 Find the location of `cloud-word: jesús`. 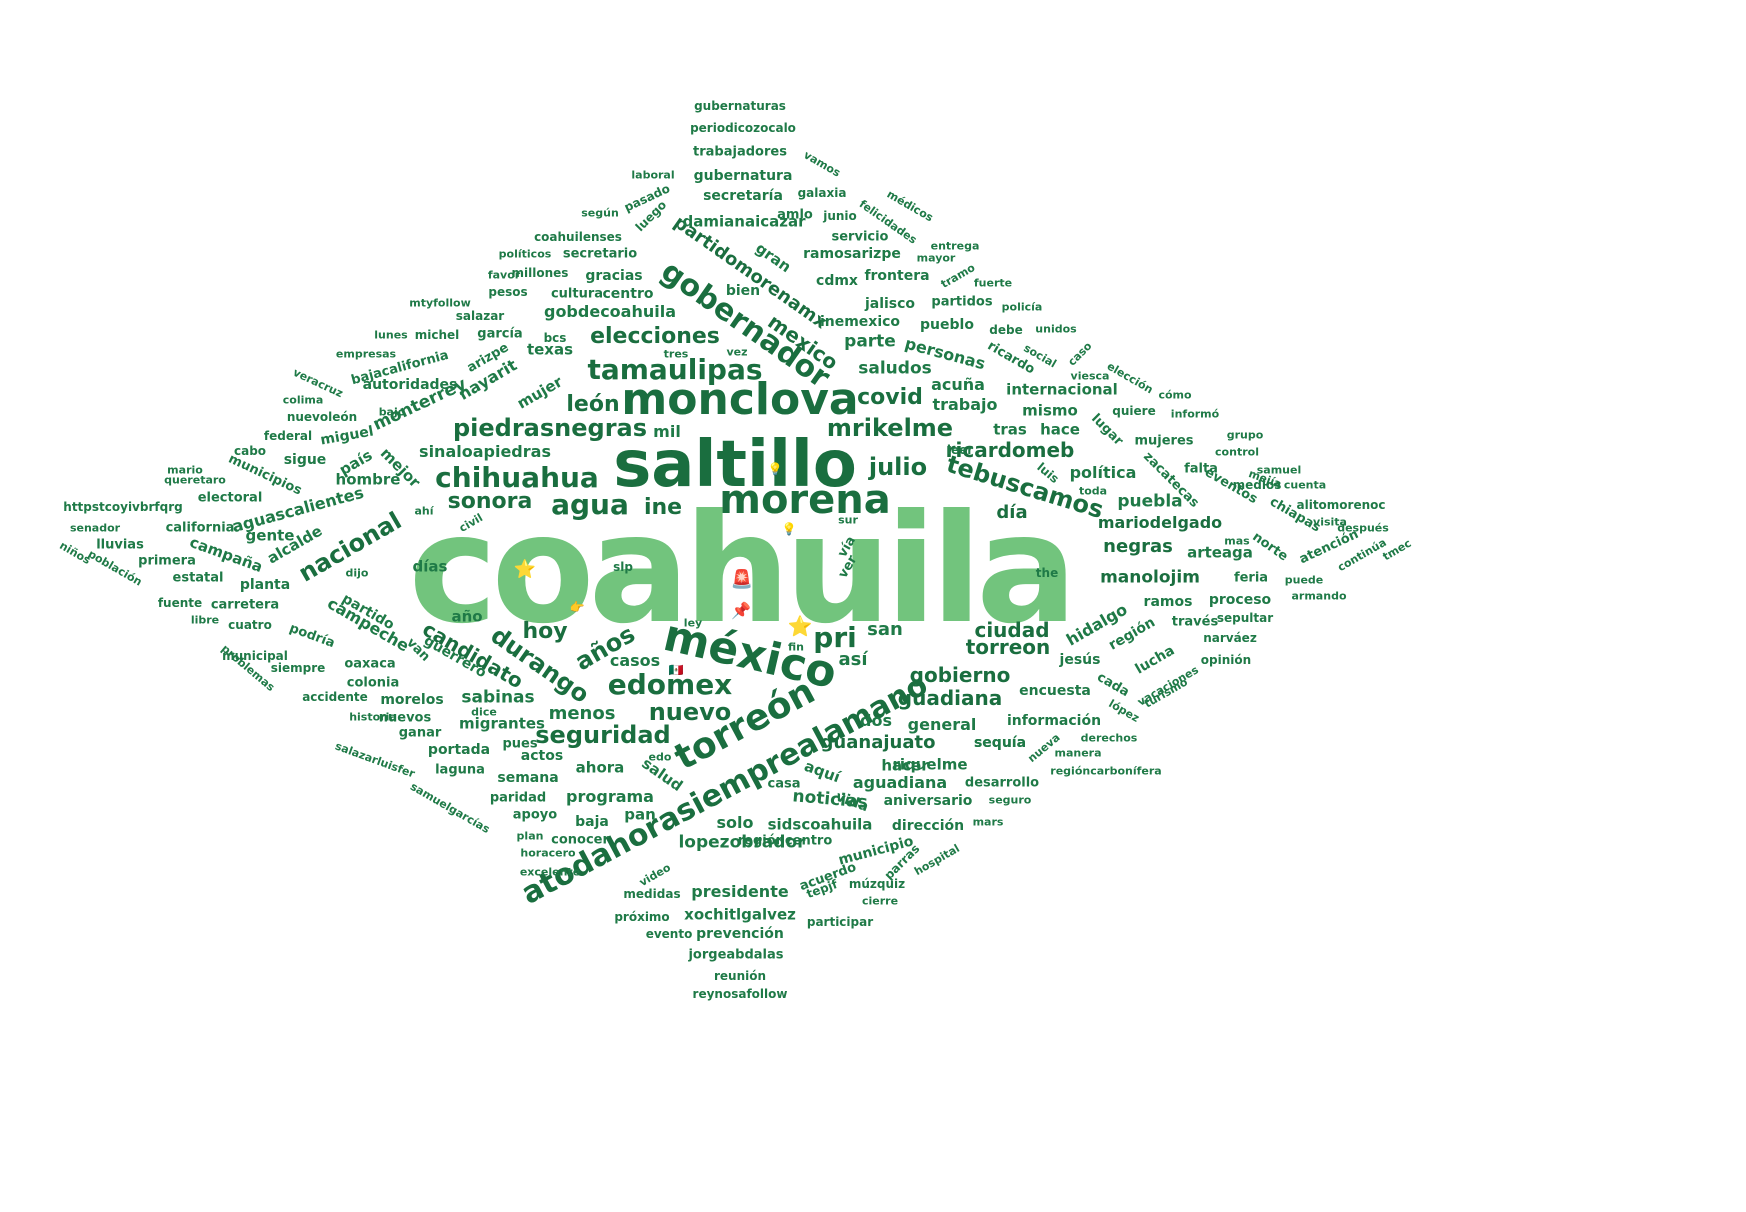

cloud-word: jesús is located at coordinates (1080, 660).